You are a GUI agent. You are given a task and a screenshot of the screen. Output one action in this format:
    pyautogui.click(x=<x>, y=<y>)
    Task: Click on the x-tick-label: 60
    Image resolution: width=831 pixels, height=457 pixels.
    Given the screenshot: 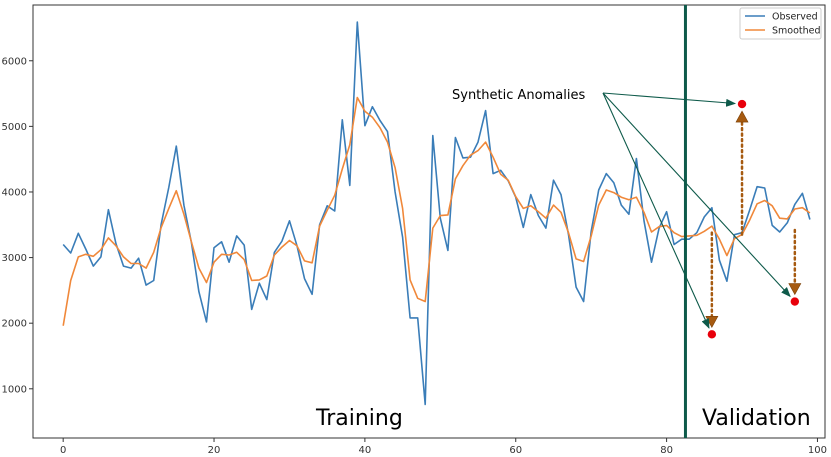 What is the action you would take?
    pyautogui.click(x=515, y=450)
    